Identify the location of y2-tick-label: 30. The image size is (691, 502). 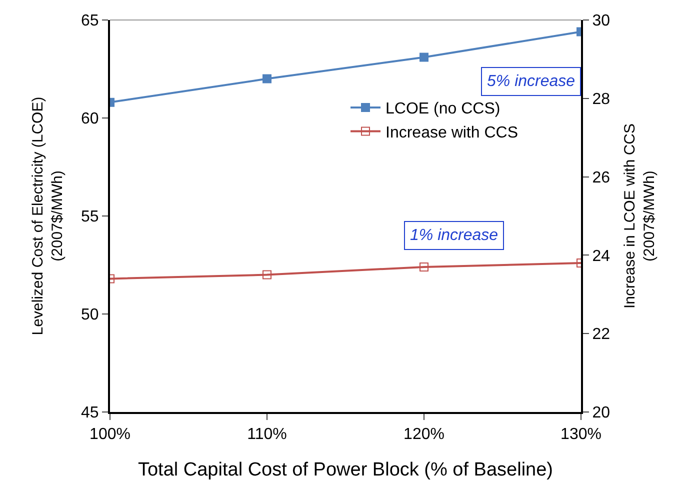
(601, 21).